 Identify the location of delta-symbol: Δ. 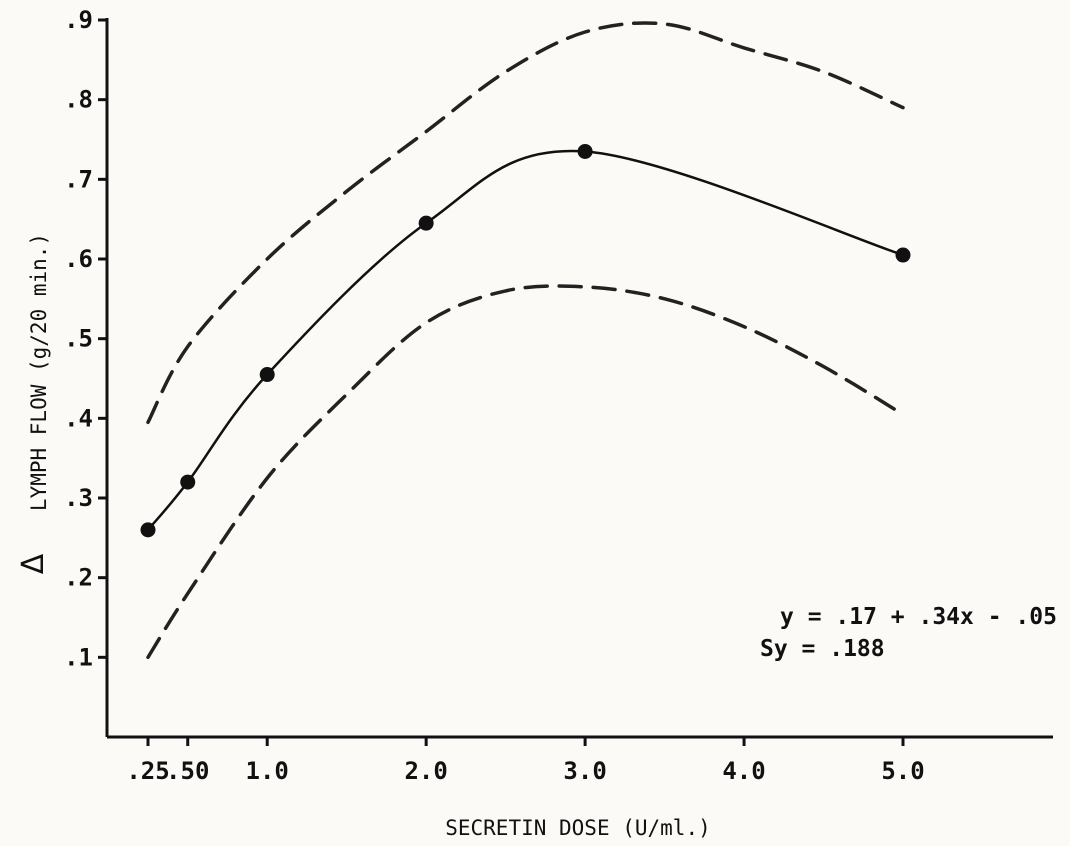
(33, 563).